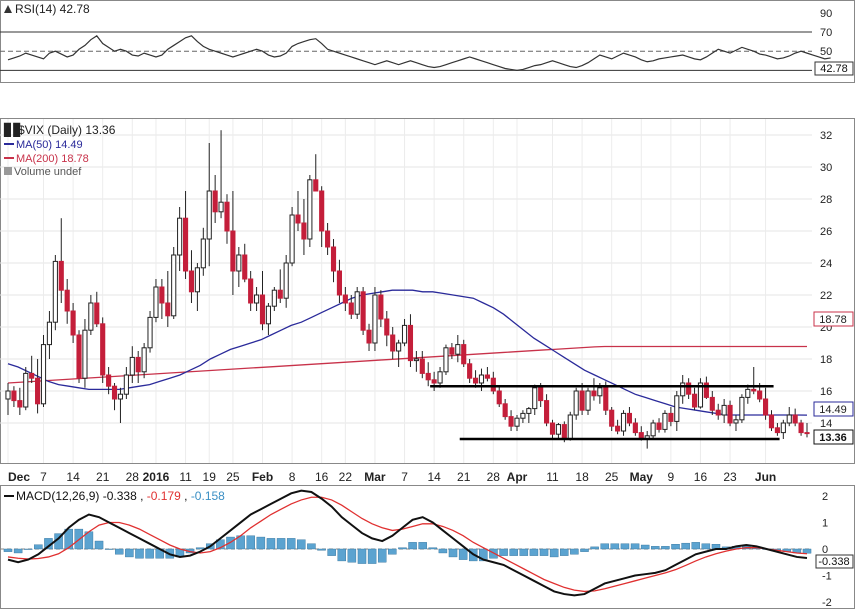 This screenshot has height=614, width=855. I want to click on price-tick-label: 28, so click(826, 200).